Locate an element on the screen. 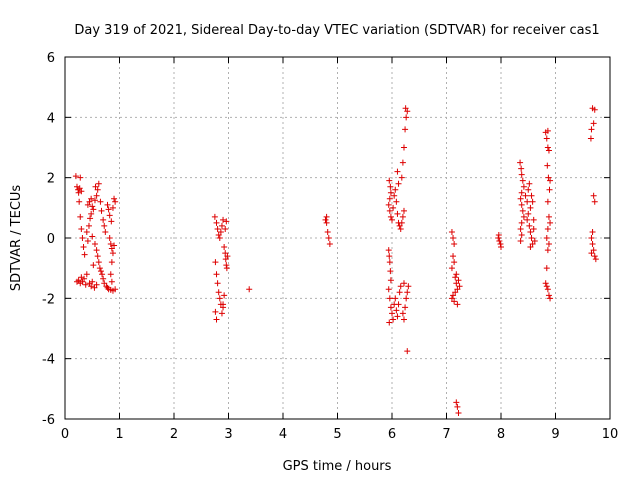 This screenshot has height=480, width=640. x-axis-label: GPS time / hours is located at coordinates (337, 466).